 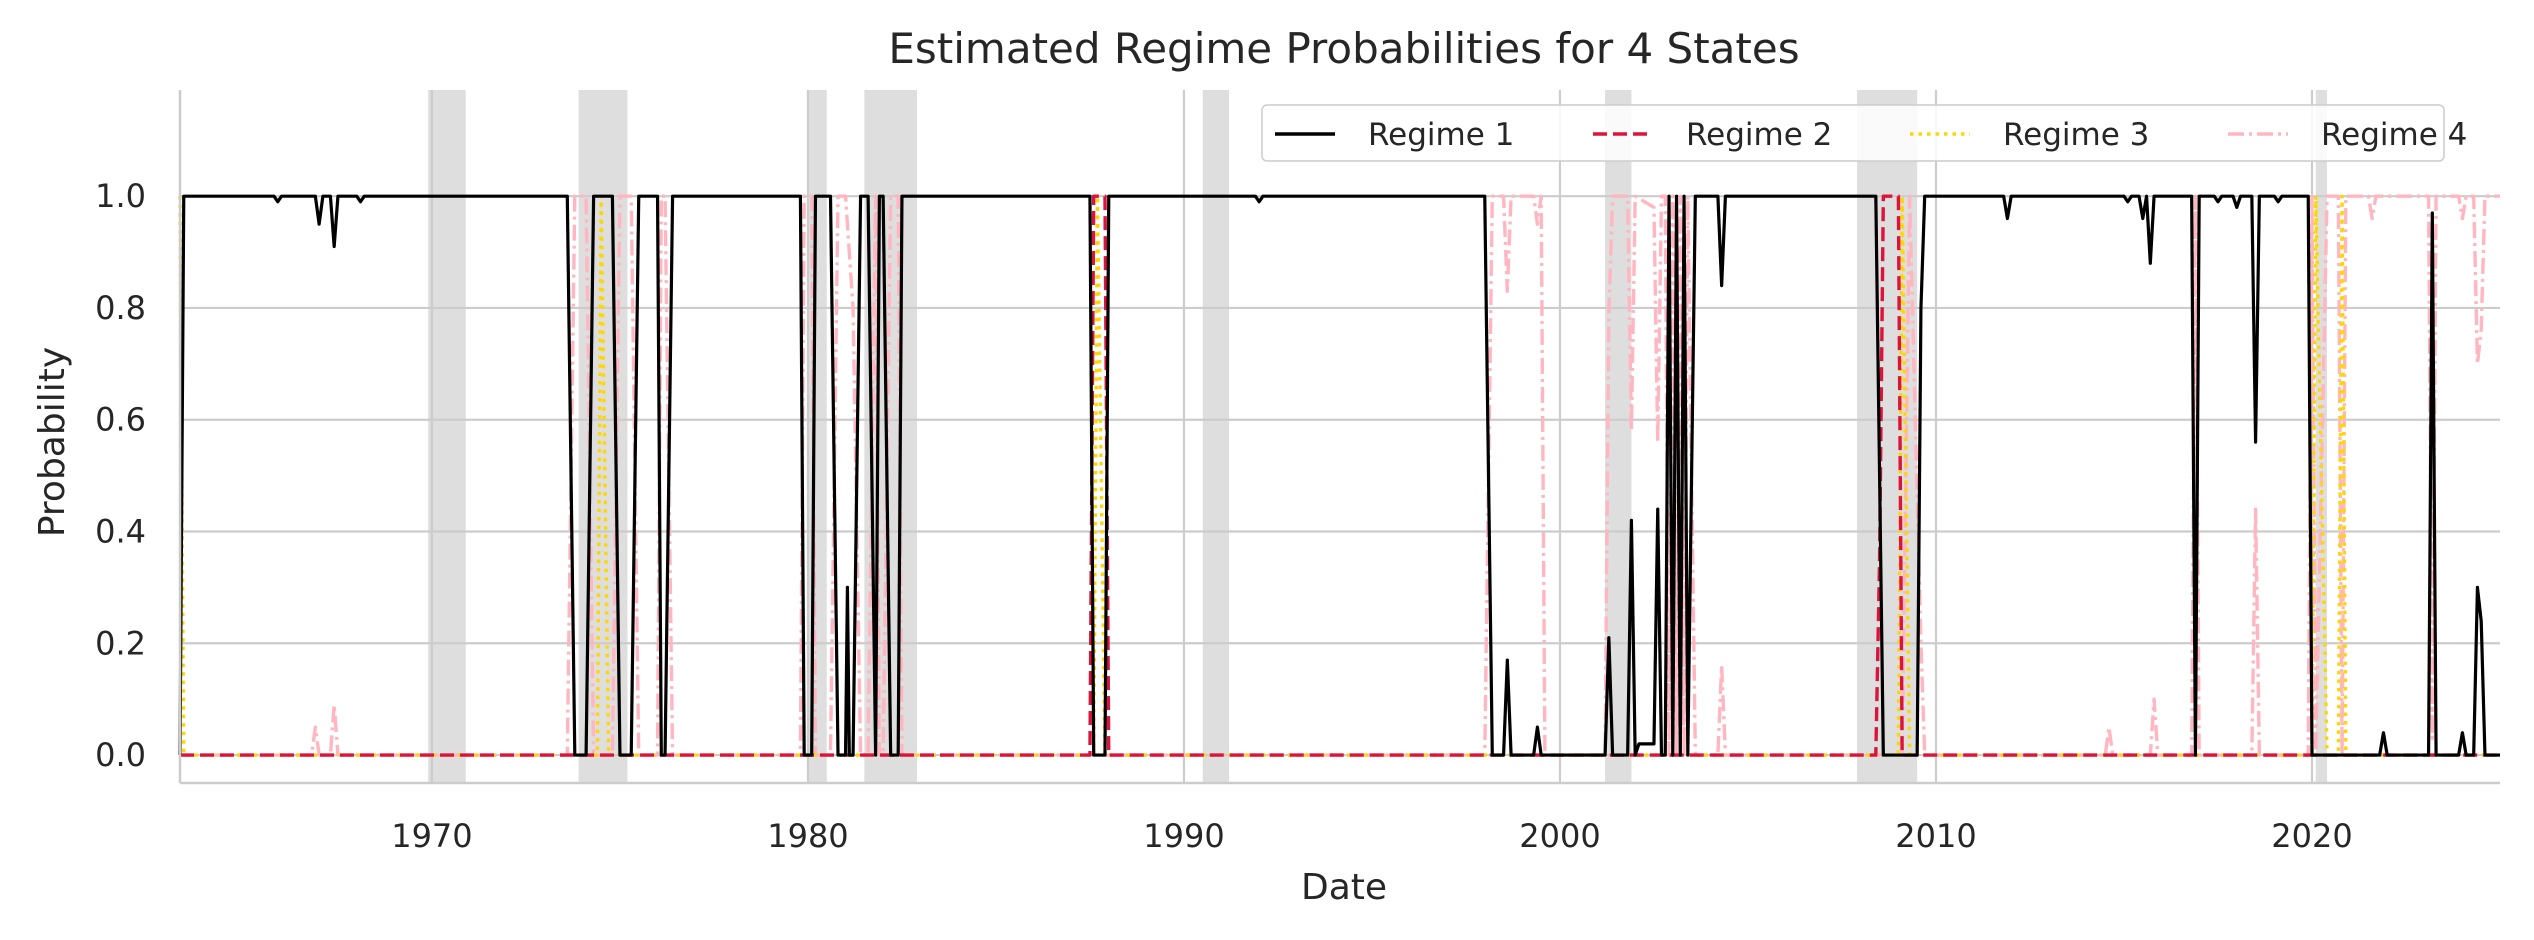 I want to click on y-tick-label: 0.2, so click(x=120, y=643).